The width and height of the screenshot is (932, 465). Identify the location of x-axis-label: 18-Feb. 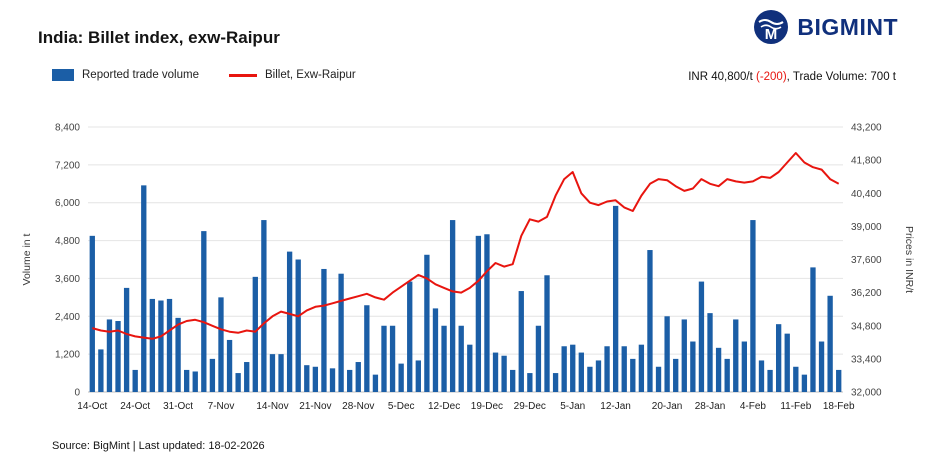
(839, 406).